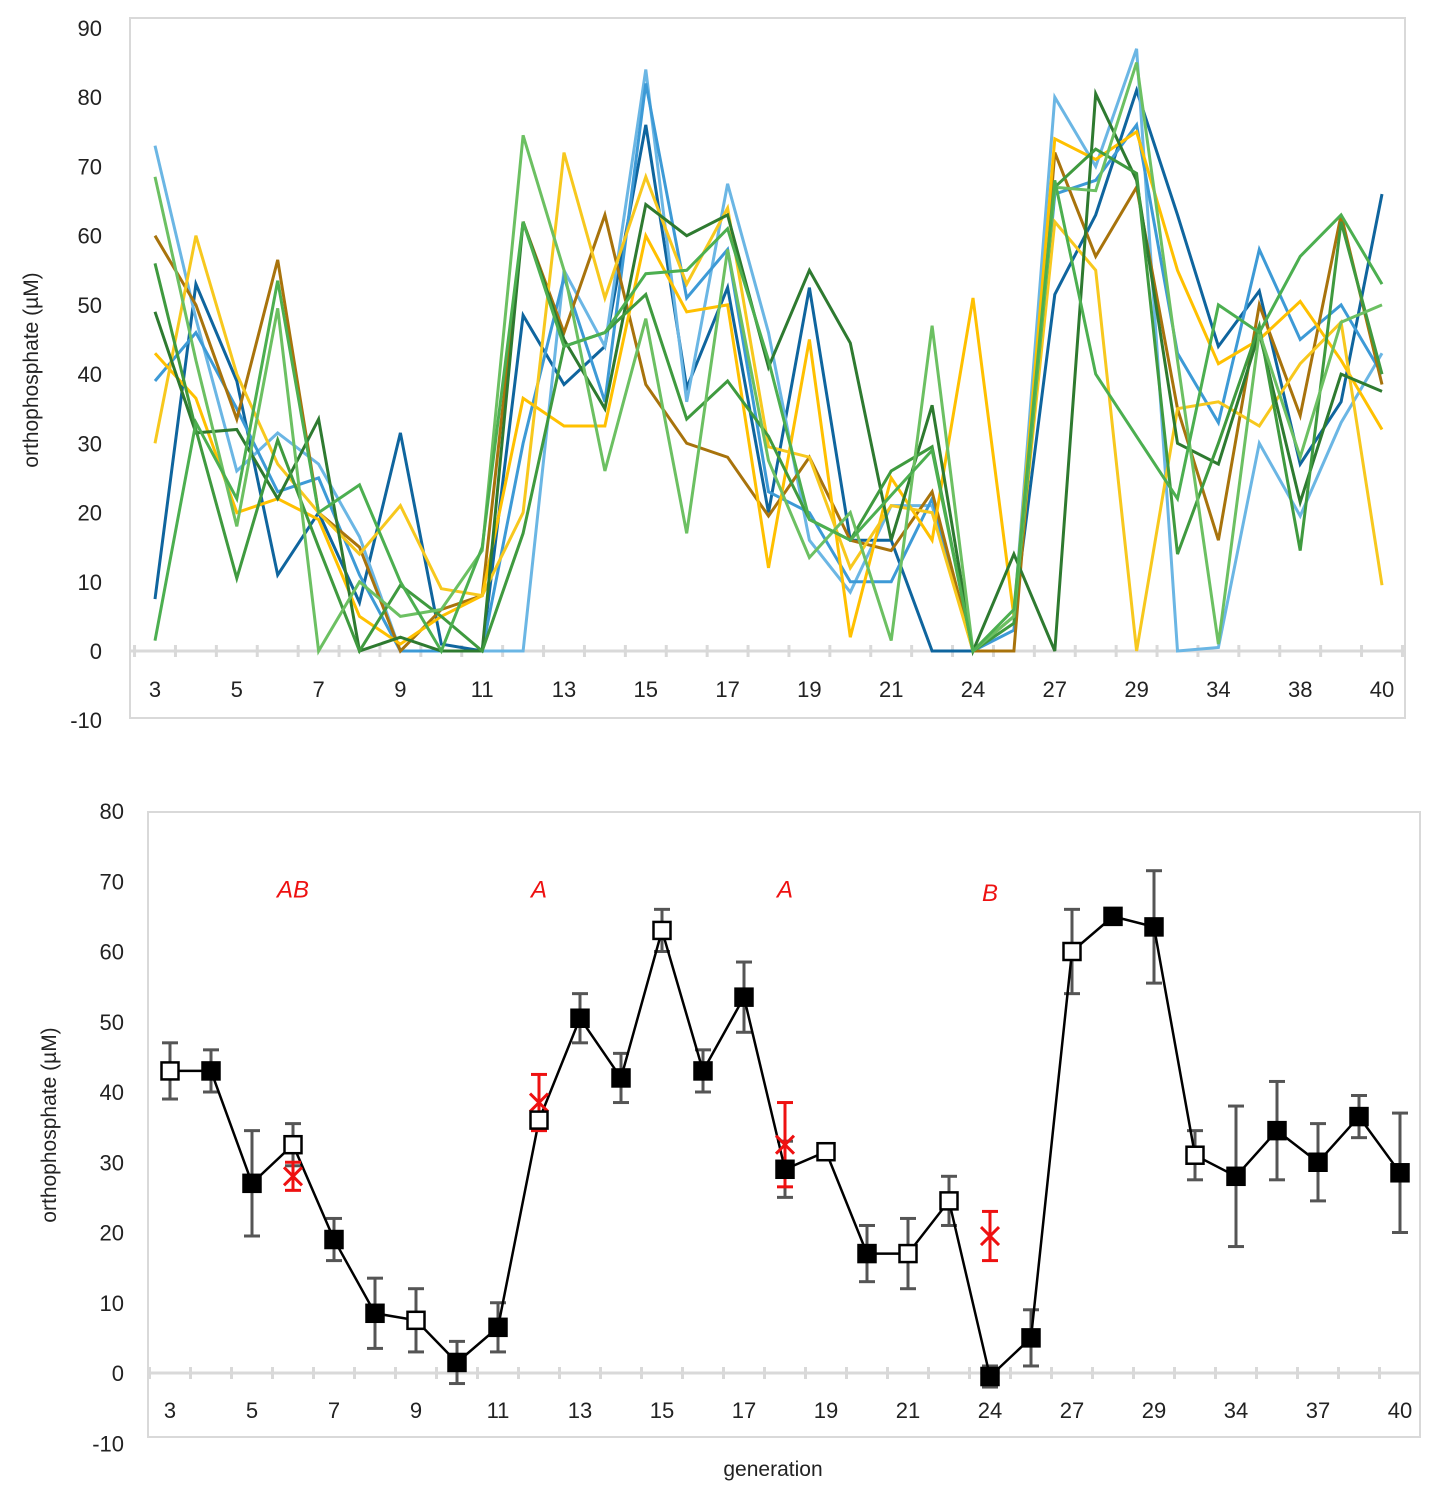 The width and height of the screenshot is (1440, 1491). Describe the element at coordinates (772, 1469) in the screenshot. I see `x-axis-title: generation` at that location.